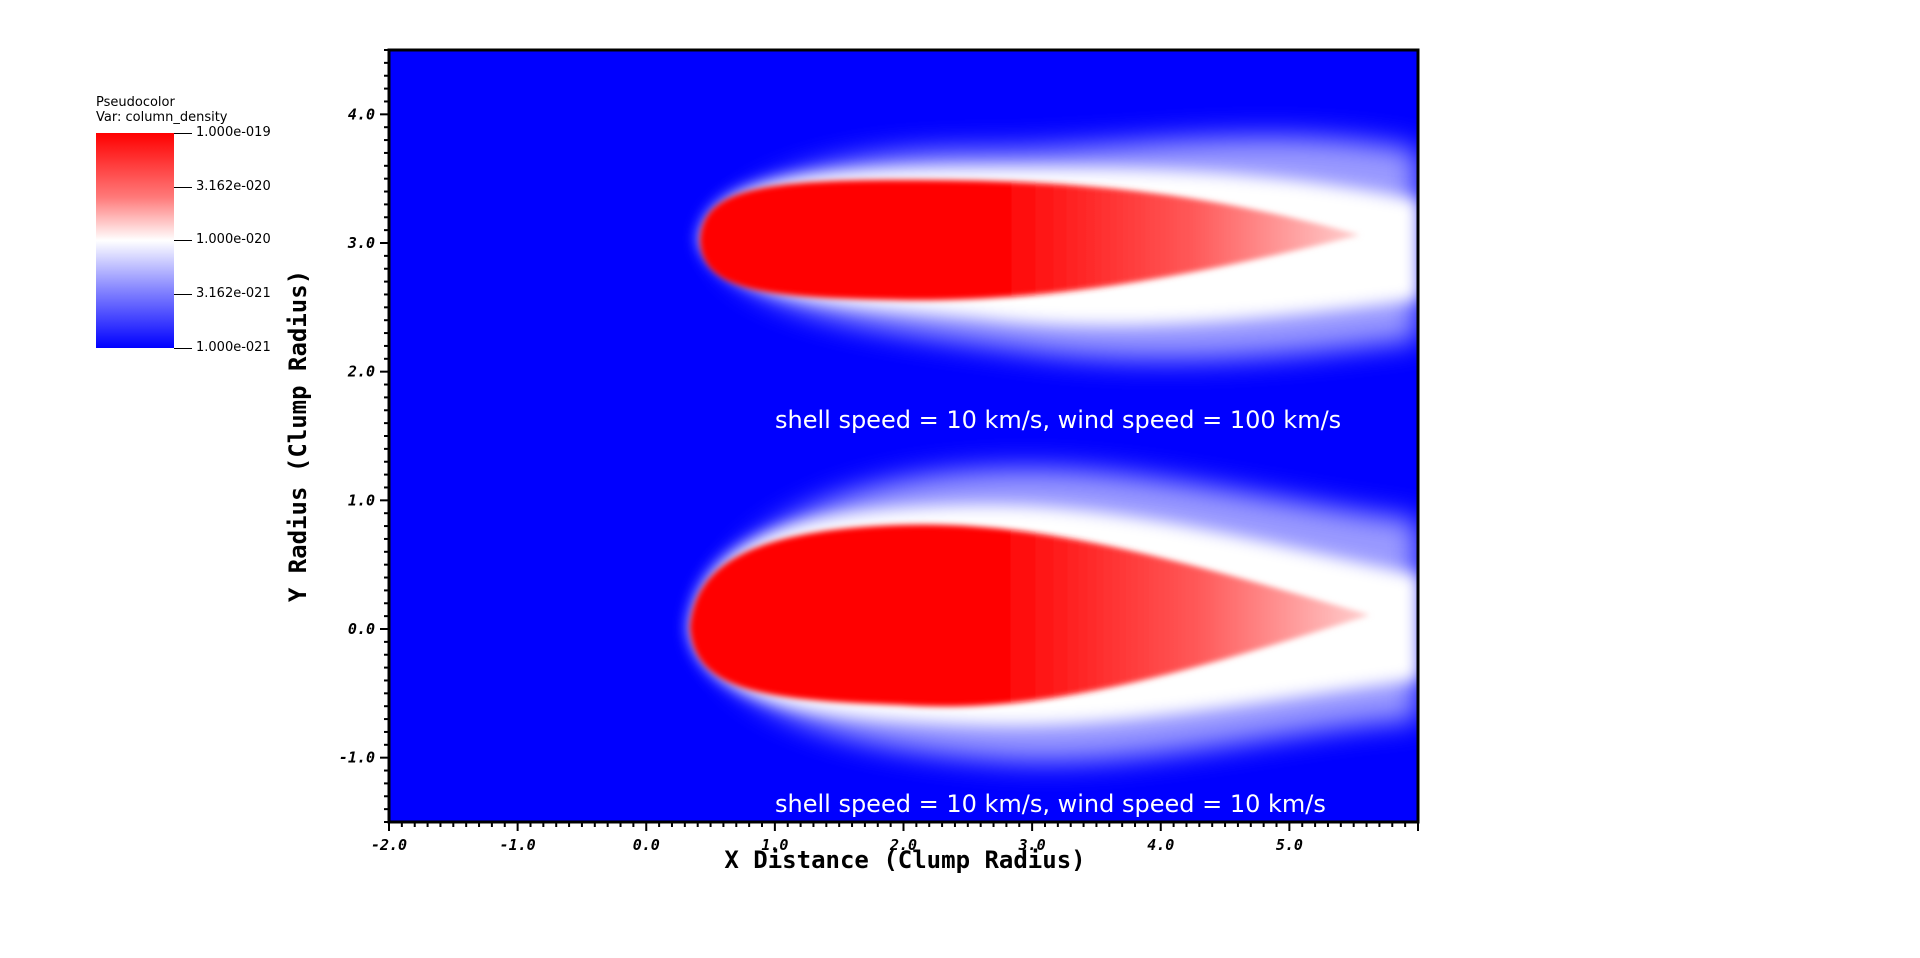 Image resolution: width=1920 pixels, height=958 pixels. Describe the element at coordinates (1032, 845) in the screenshot. I see `x-tick-label: 3.0` at that location.